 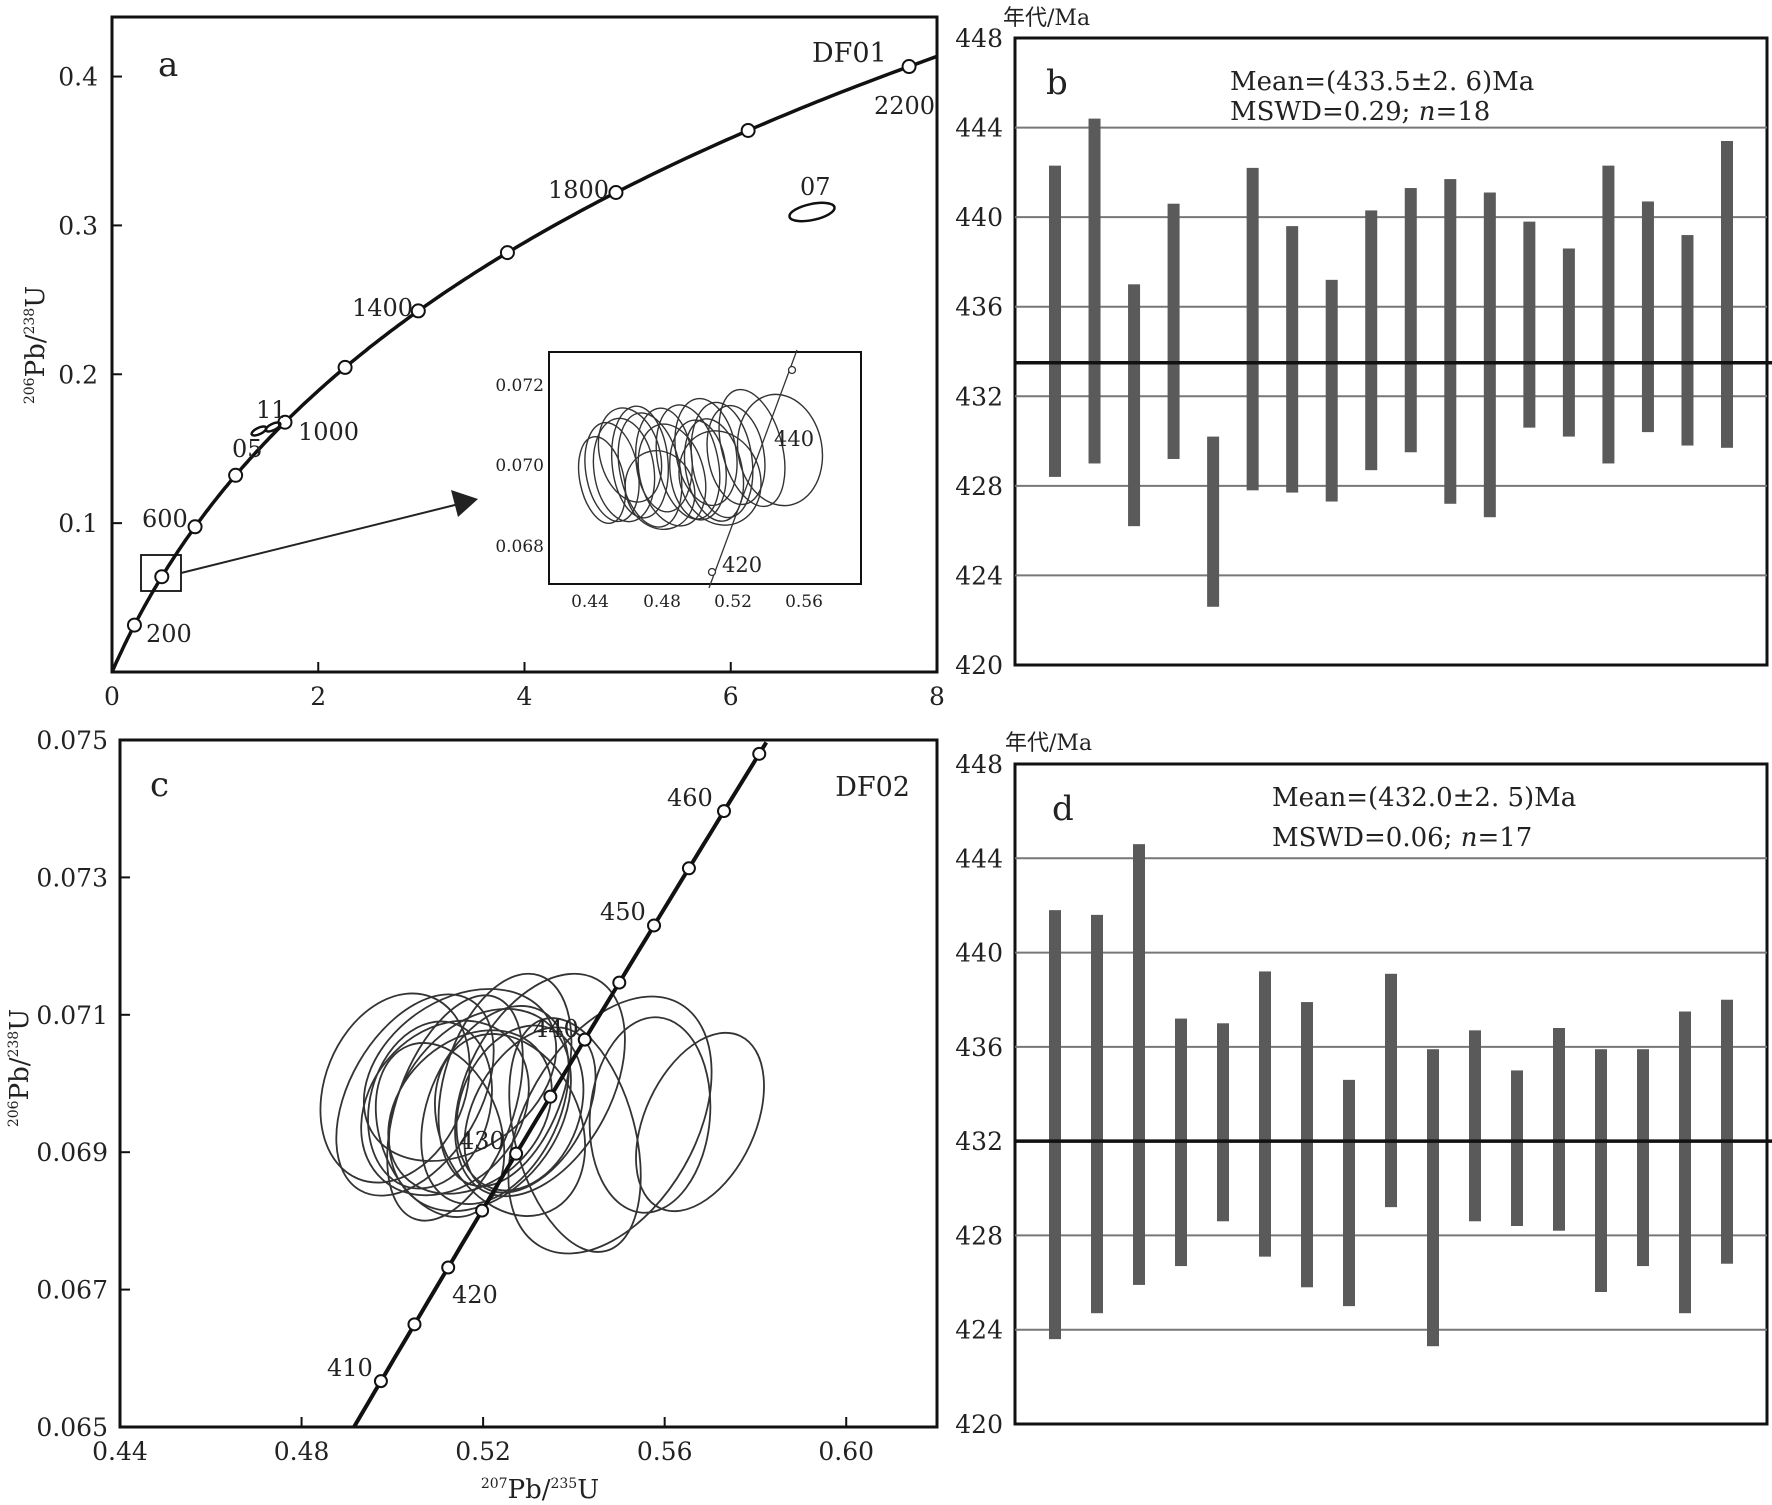 I want to click on panel-b-y-tick-label: 420, so click(x=979, y=665).